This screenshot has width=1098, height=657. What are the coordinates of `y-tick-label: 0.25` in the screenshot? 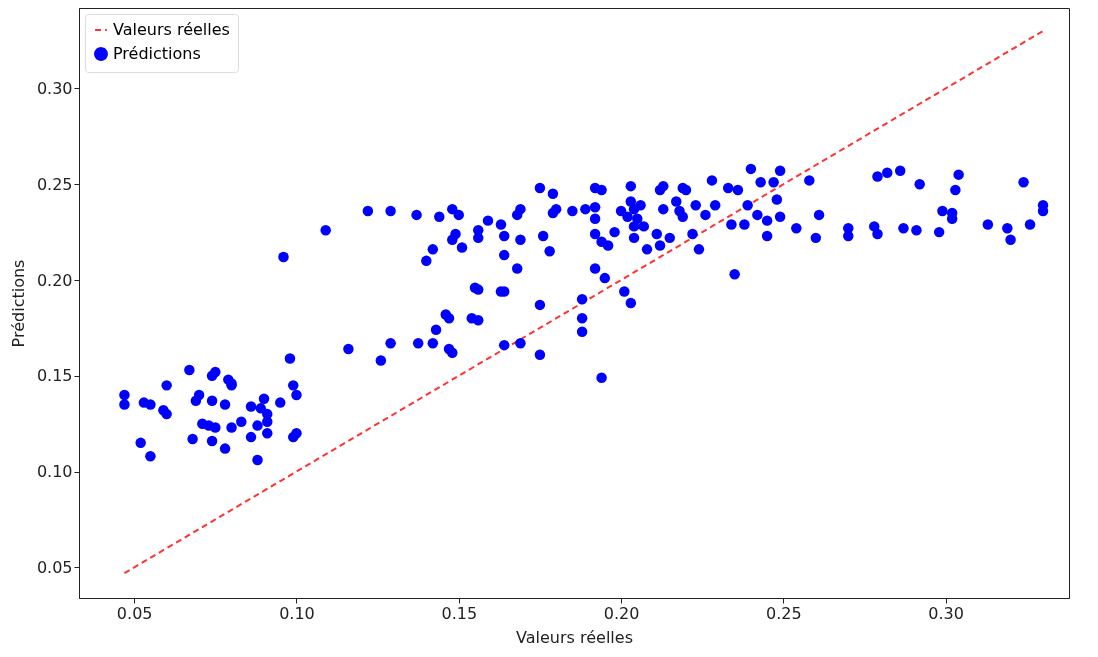 It's located at (54, 184).